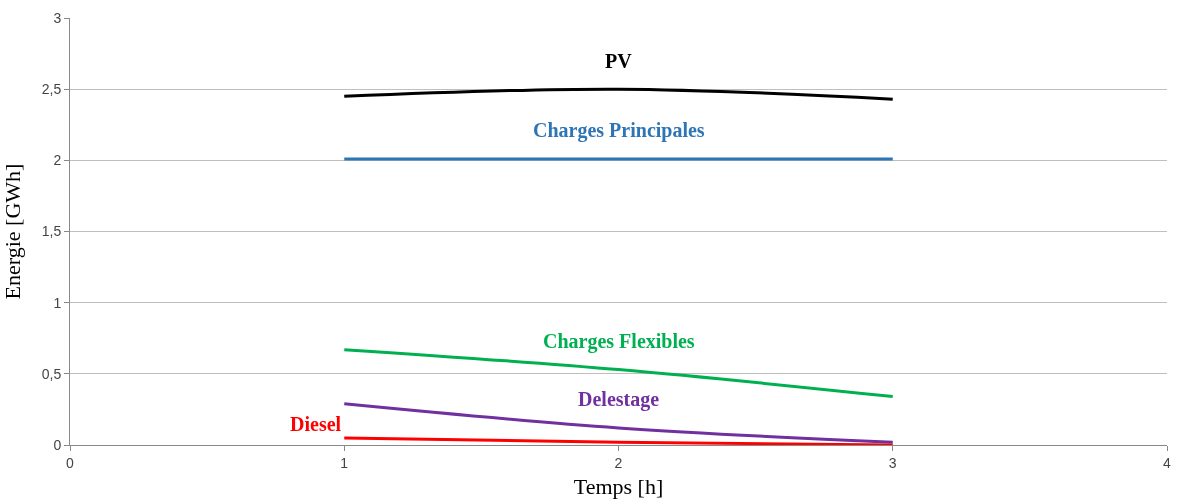  What do you see at coordinates (618, 462) in the screenshot?
I see `x-tick-label: 2` at bounding box center [618, 462].